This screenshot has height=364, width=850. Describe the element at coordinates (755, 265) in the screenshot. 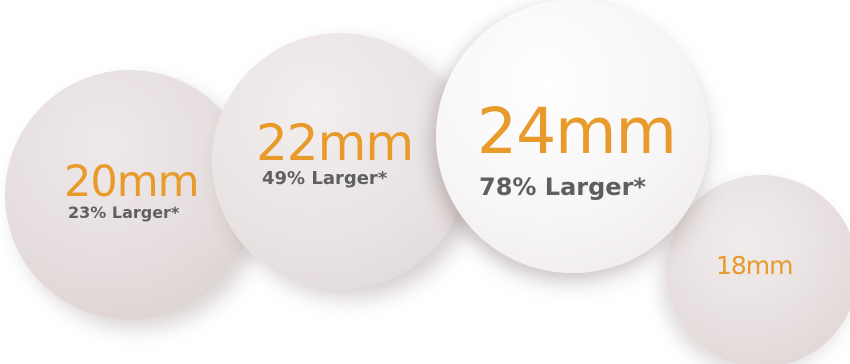

I see `coin-18mm-size-label: 18mm` at that location.